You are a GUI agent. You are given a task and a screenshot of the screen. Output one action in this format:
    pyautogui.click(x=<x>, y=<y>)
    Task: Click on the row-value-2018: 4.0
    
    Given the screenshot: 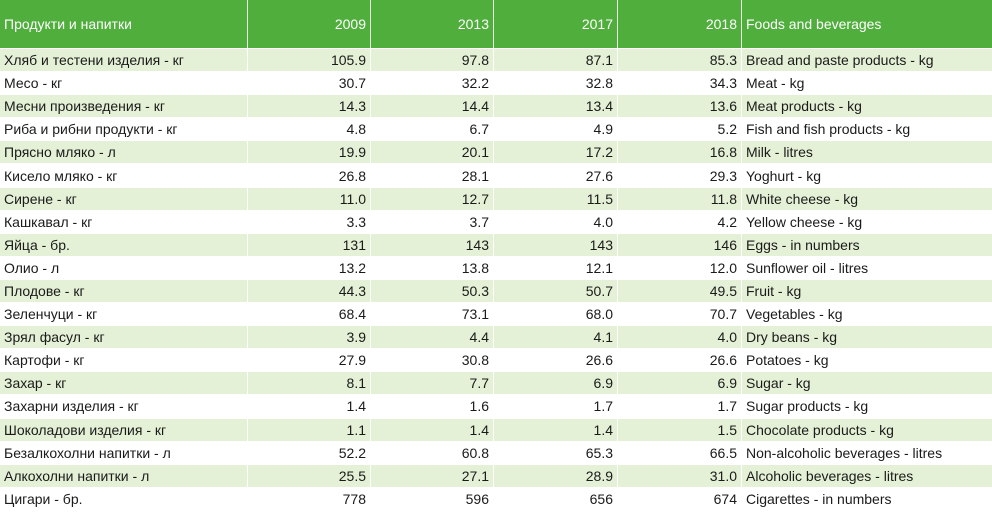 What is the action you would take?
    pyautogui.click(x=680, y=337)
    